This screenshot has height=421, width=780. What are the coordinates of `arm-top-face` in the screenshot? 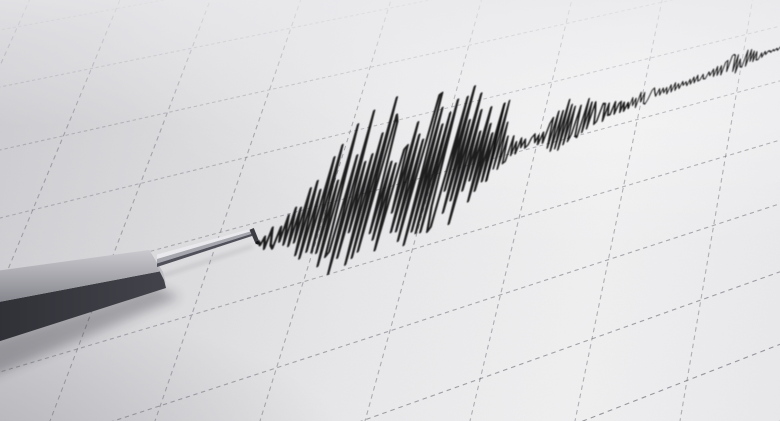 It's located at (81, 276).